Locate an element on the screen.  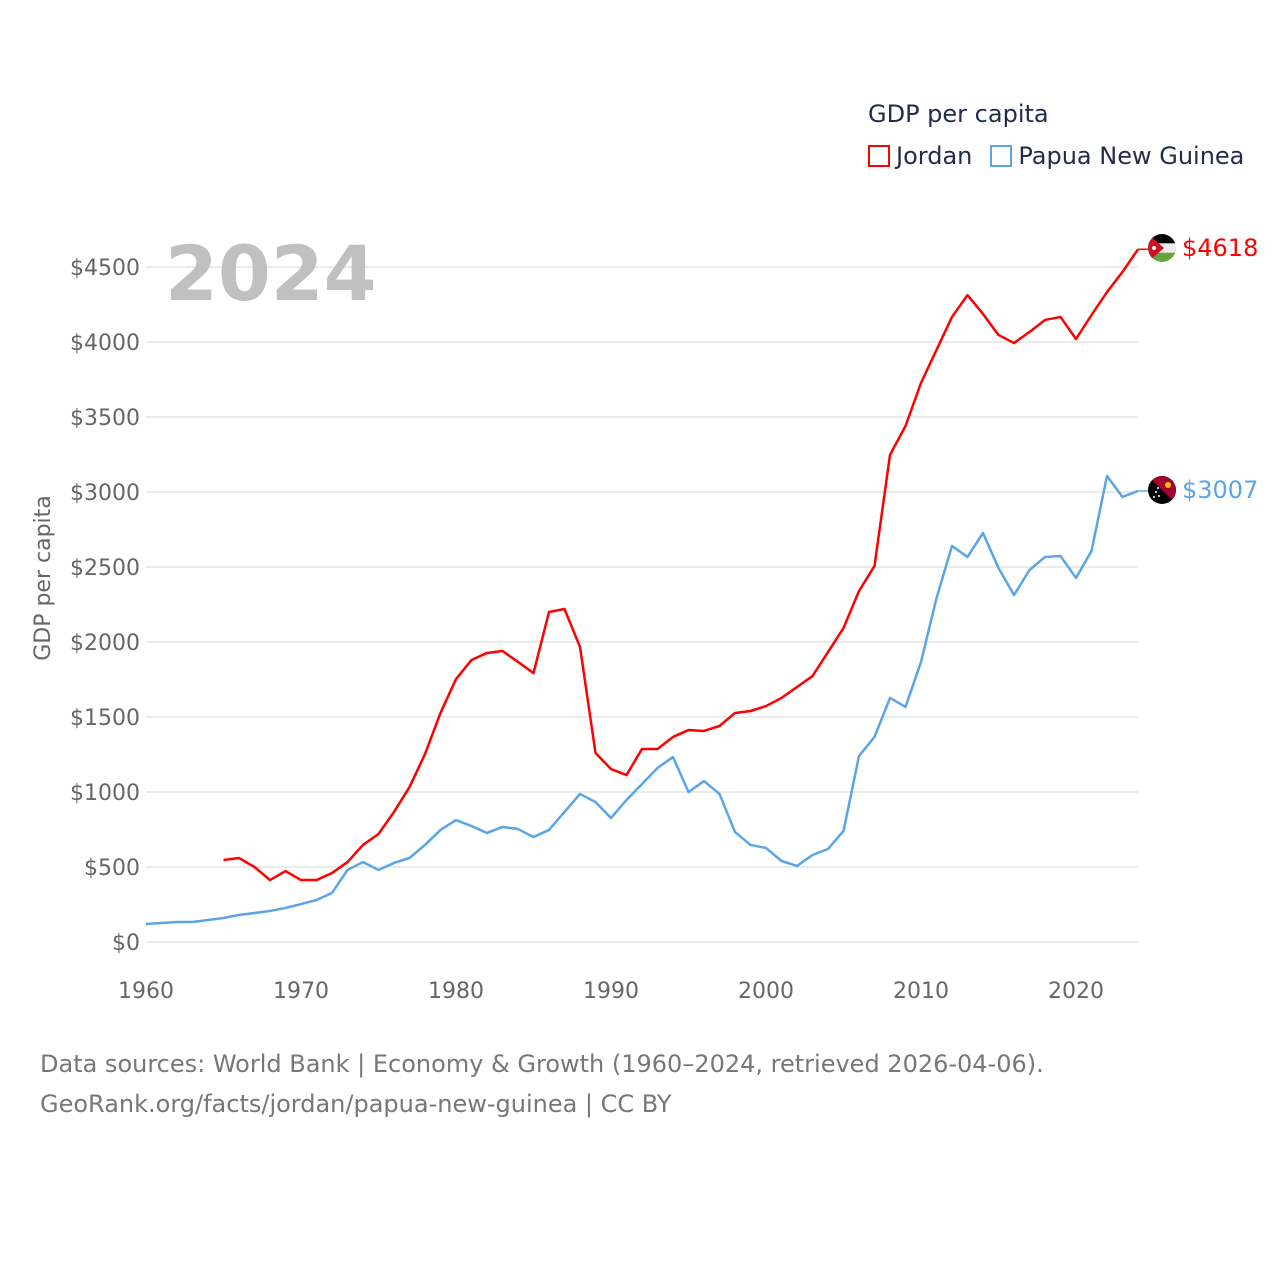
papua-new-guinea-end-label: $3007 is located at coordinates (1220, 490).